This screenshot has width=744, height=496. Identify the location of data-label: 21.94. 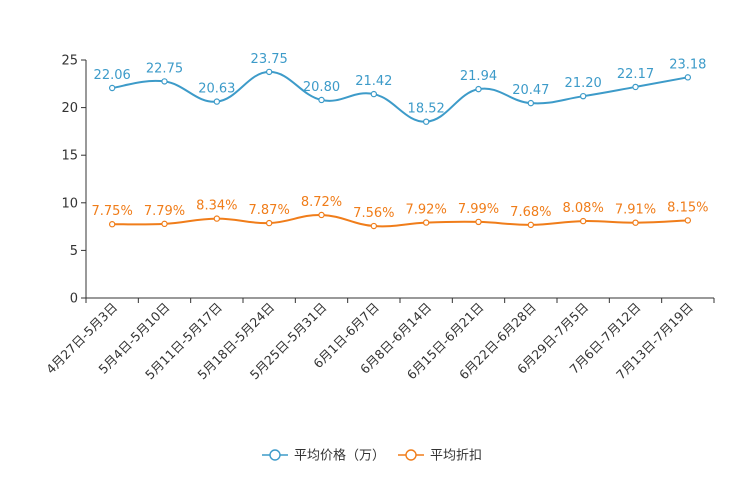
(478, 76).